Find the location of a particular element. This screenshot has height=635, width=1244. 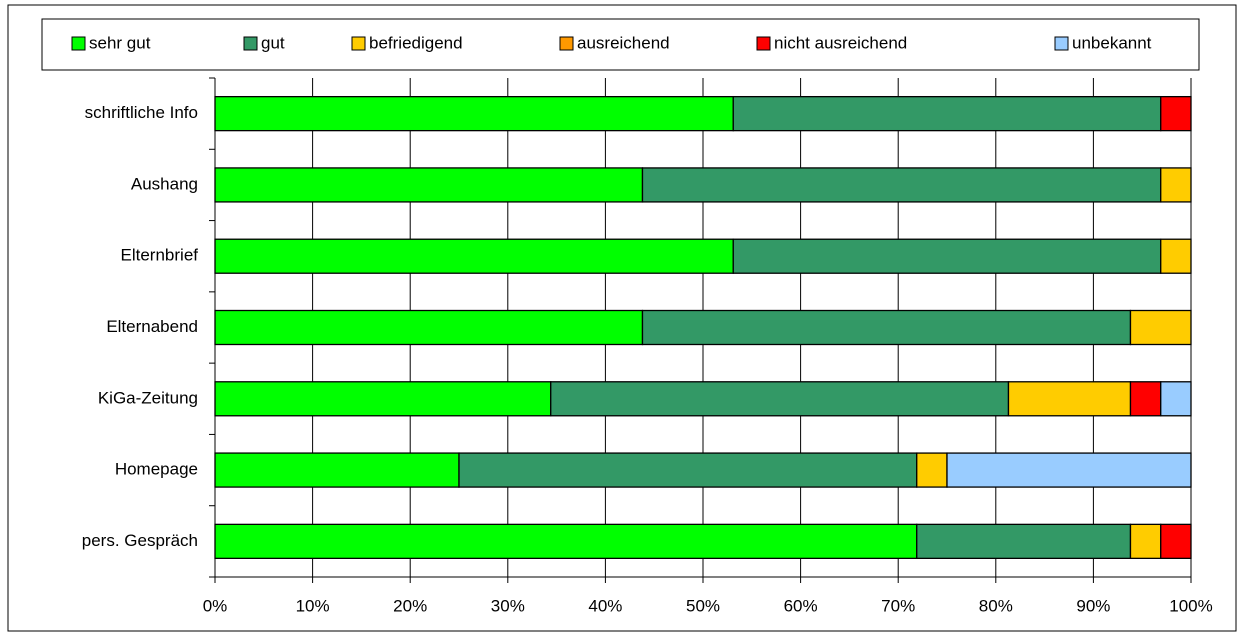

legend-label: gut is located at coordinates (273, 42).